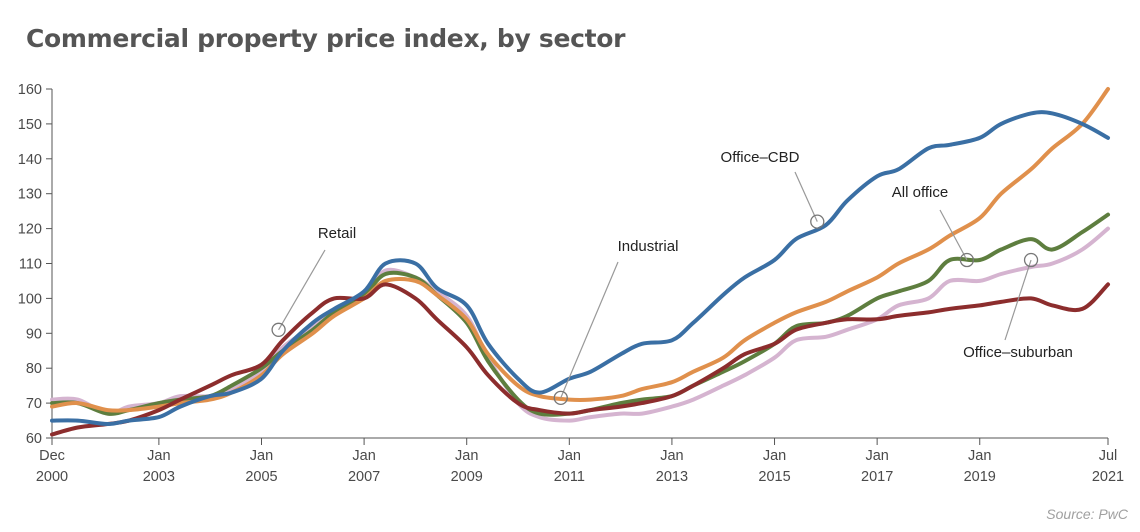 This screenshot has width=1140, height=532. What do you see at coordinates (817, 221) in the screenshot?
I see `annotation-marker-office-cbd` at bounding box center [817, 221].